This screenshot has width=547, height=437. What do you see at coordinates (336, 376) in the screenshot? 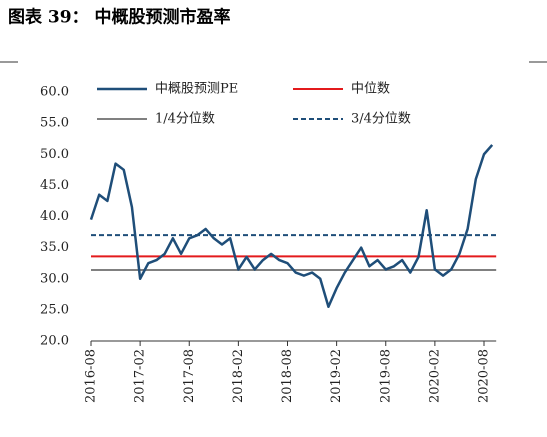
I see `x-tick-label: 2019-02` at bounding box center [336, 376].